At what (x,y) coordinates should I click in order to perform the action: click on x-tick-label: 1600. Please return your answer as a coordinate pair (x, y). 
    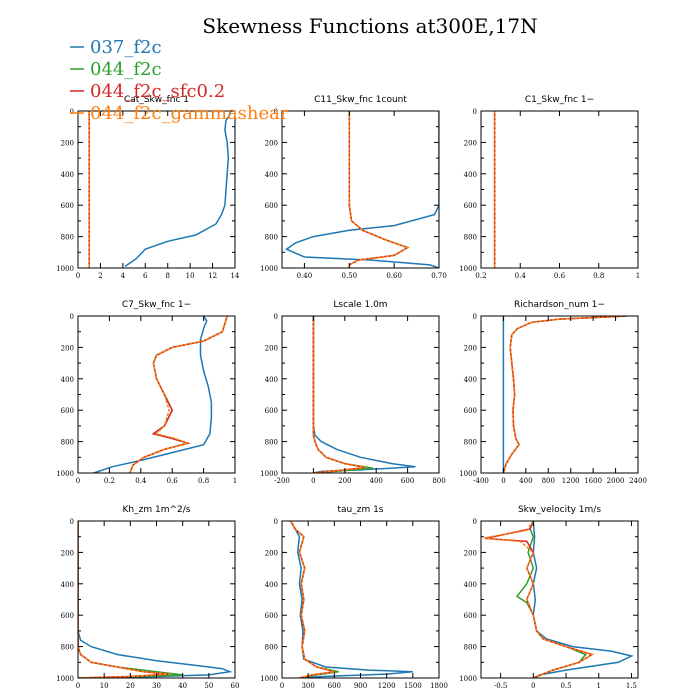
    Looking at the image, I should click on (593, 481).